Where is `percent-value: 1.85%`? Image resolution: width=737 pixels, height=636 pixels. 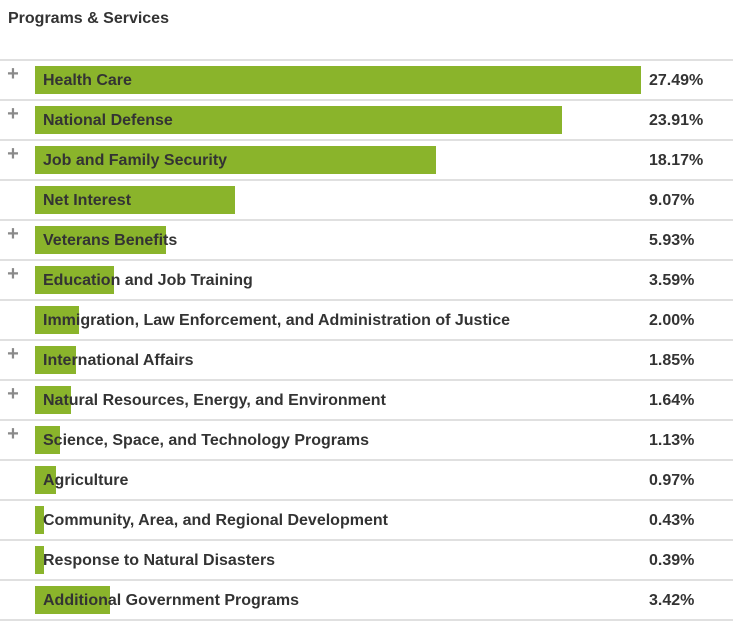
percent-value: 1.85% is located at coordinates (672, 360).